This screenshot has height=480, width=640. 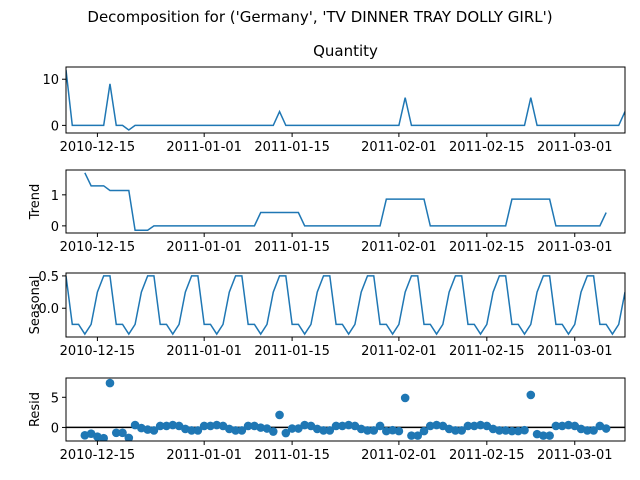 I want to click on axes-title: Quantity, so click(x=345, y=51).